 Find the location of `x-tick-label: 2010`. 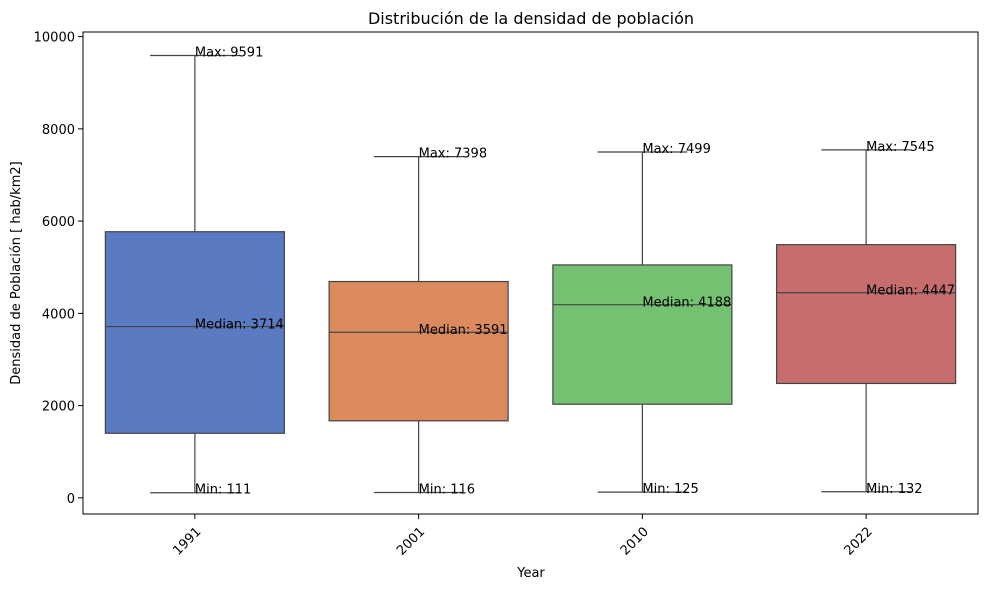

x-tick-label: 2010 is located at coordinates (635, 542).